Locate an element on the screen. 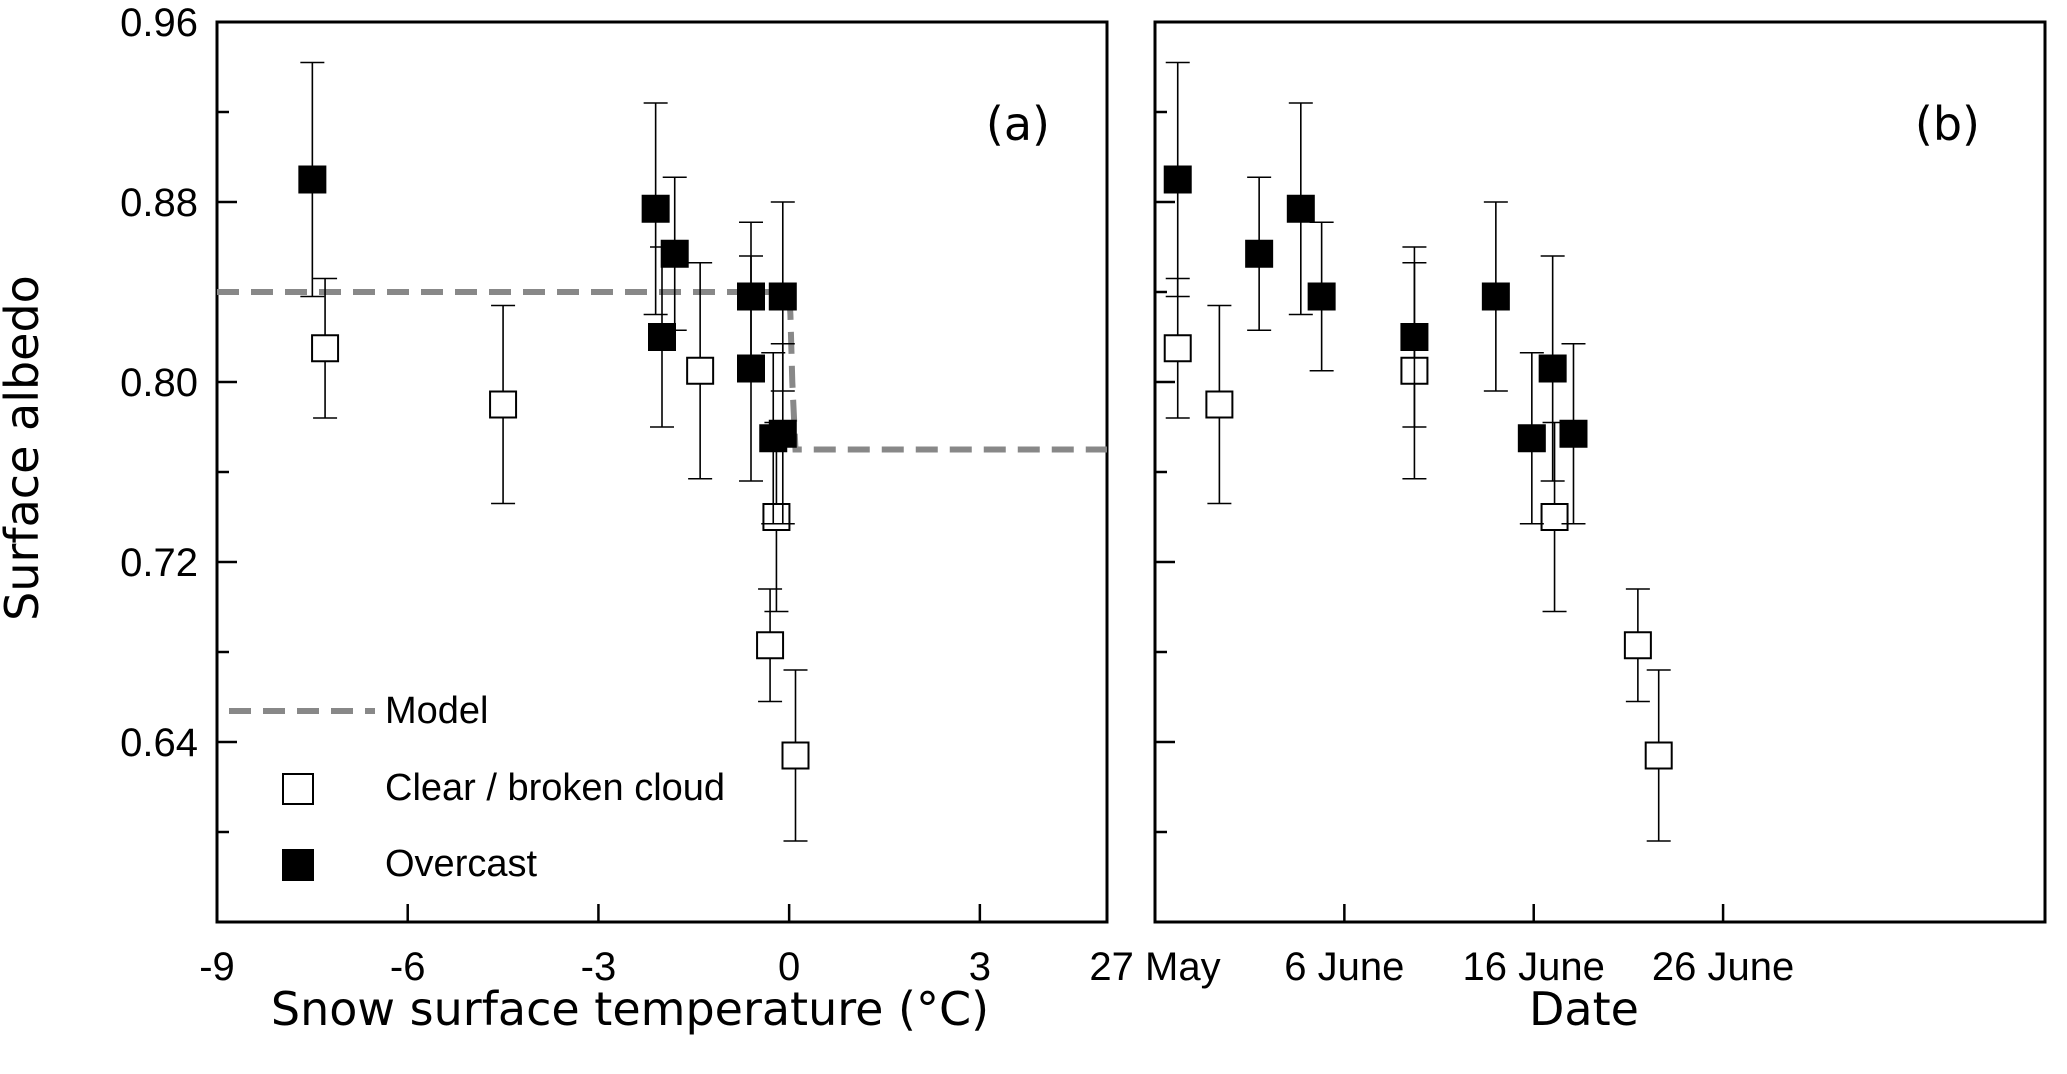 This screenshot has width=2067, height=1074. legend: Model Clear / broken cloud Overcast is located at coordinates (477, 787).